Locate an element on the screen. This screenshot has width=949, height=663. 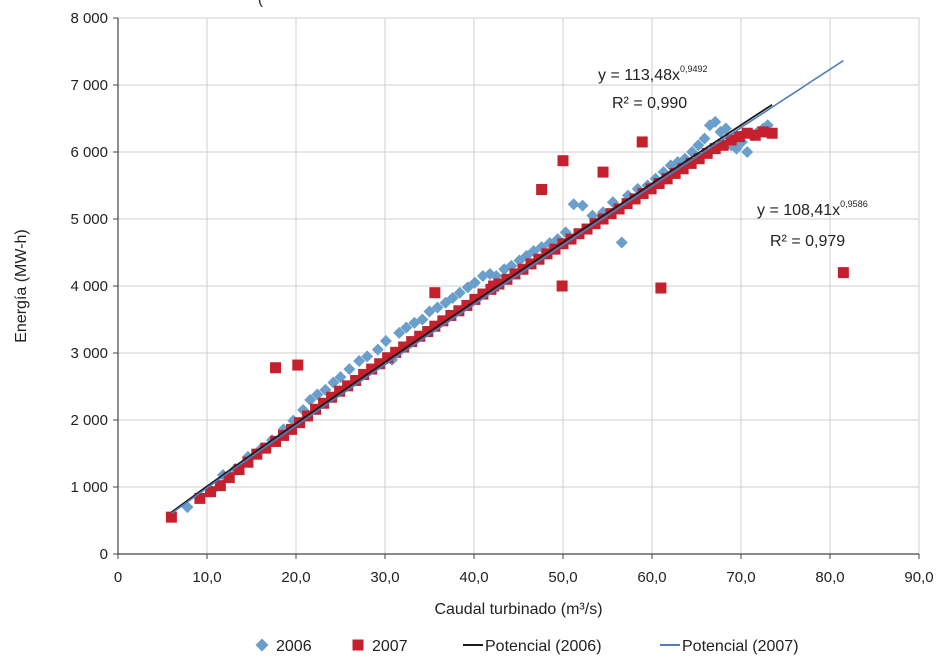
y-tick-label: 4 000 is located at coordinates (89, 286).